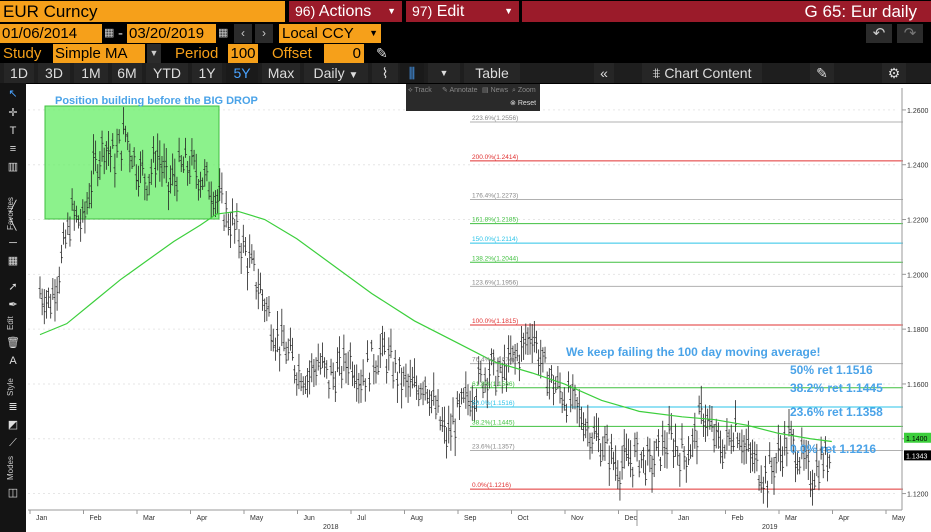  Describe the element at coordinates (577, 518) in the screenshot. I see `x-tick-label: Nov` at that location.